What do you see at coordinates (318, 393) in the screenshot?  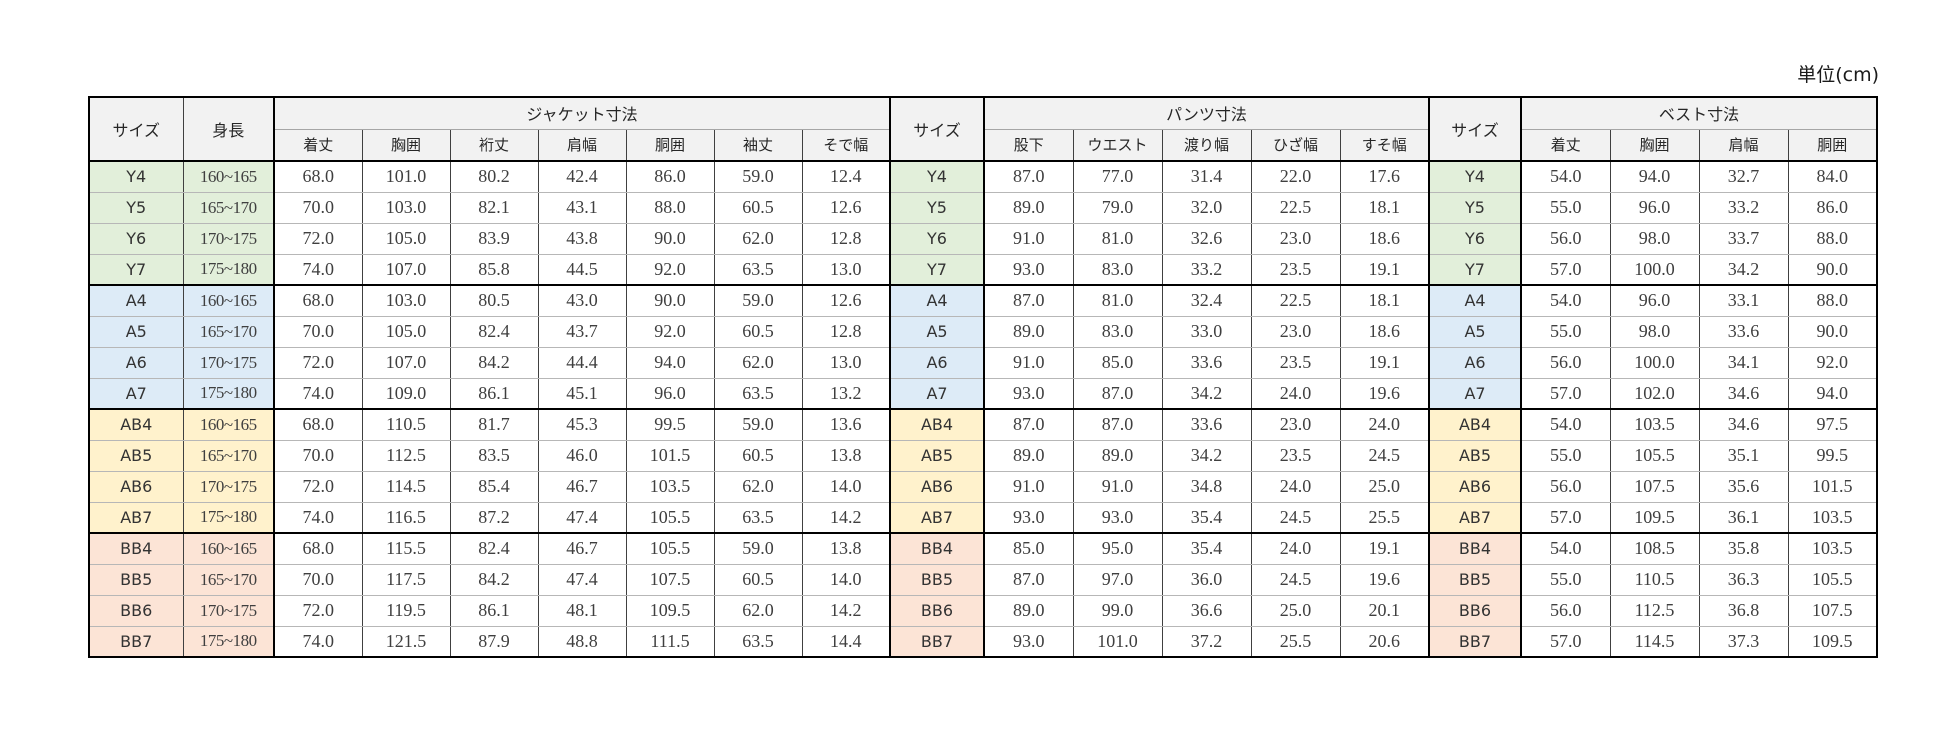 I see `jacket-value-cell: 74.0` at bounding box center [318, 393].